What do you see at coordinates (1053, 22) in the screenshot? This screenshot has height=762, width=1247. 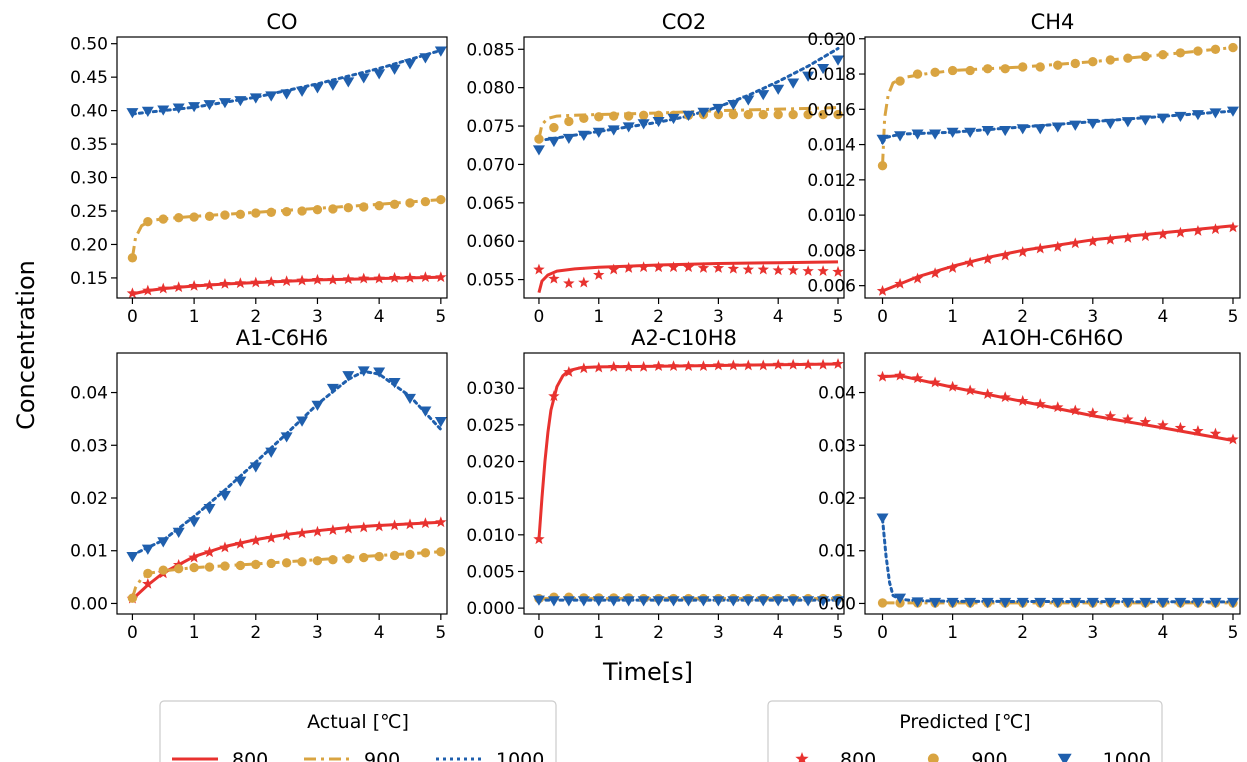 I see `subplot-title: CH4` at bounding box center [1053, 22].